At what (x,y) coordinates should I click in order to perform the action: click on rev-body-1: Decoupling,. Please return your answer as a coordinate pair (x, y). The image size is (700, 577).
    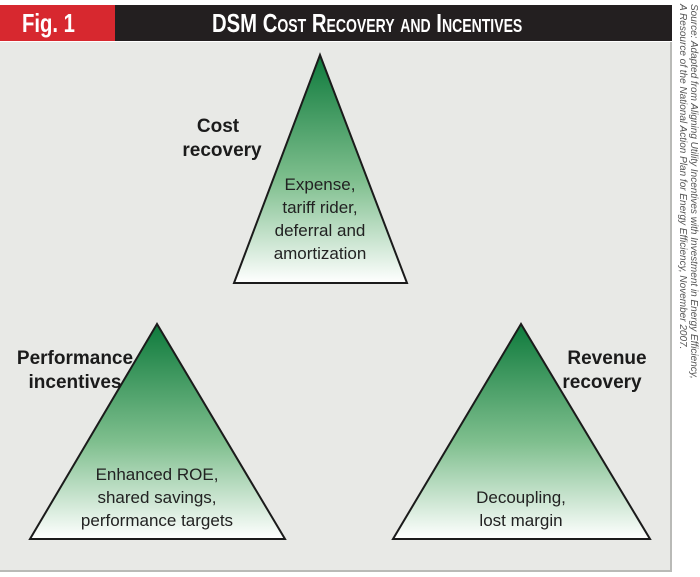
    Looking at the image, I should click on (521, 497).